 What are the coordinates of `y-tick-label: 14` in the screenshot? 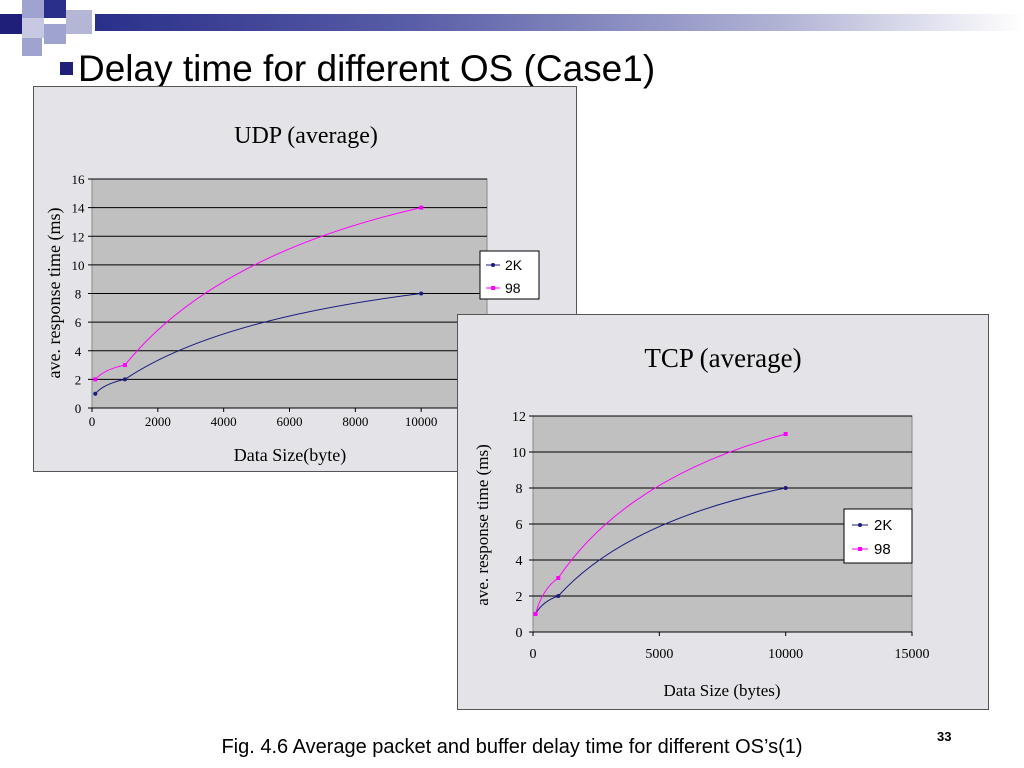 It's located at (79, 208).